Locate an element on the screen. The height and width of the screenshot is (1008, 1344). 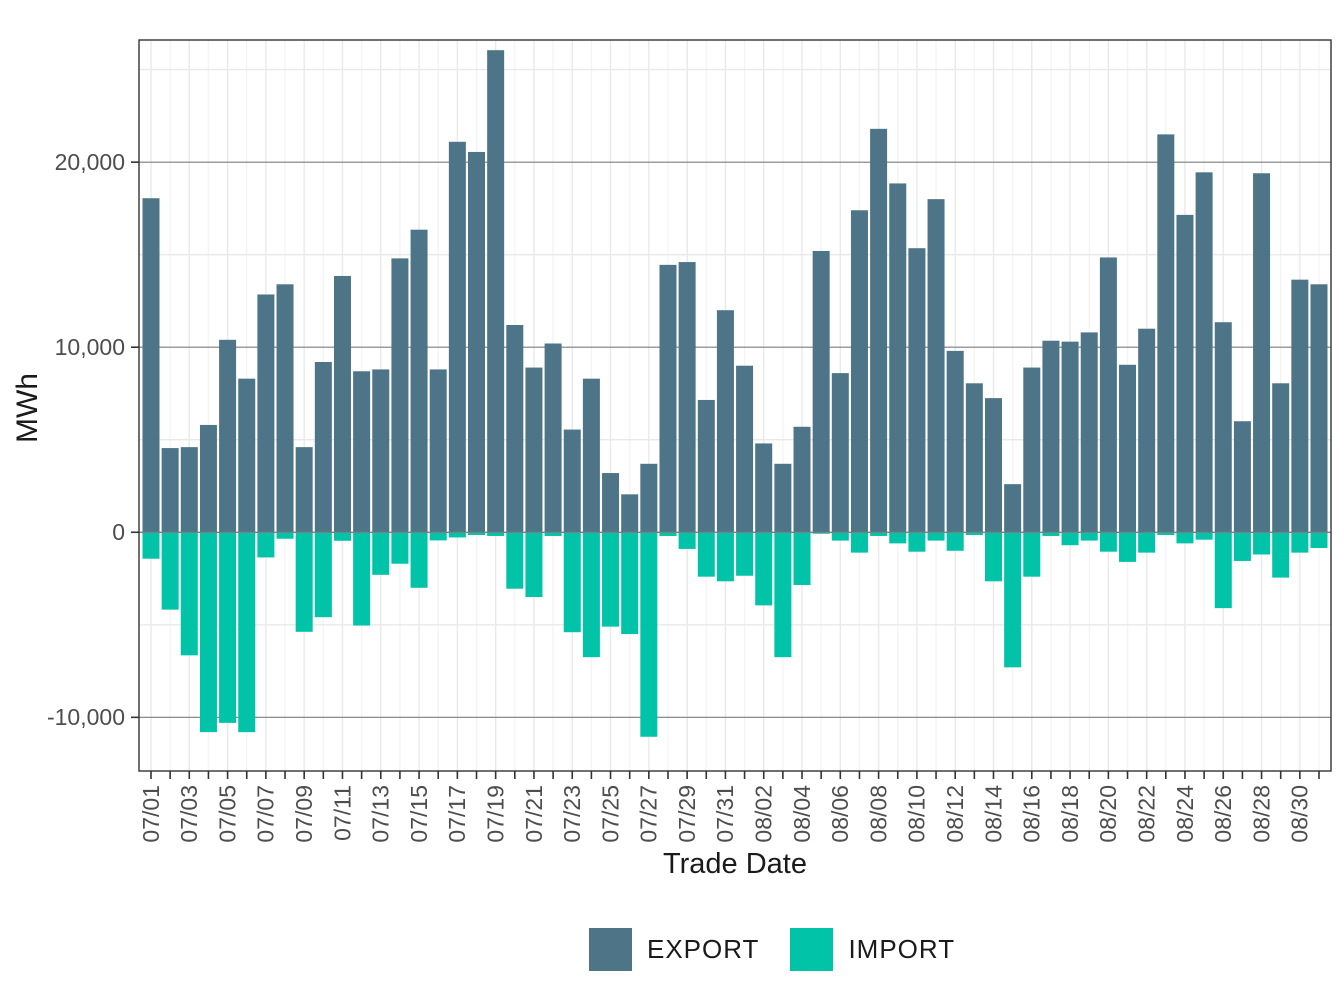
x-tick-label: 07/01 is located at coordinates (151, 814).